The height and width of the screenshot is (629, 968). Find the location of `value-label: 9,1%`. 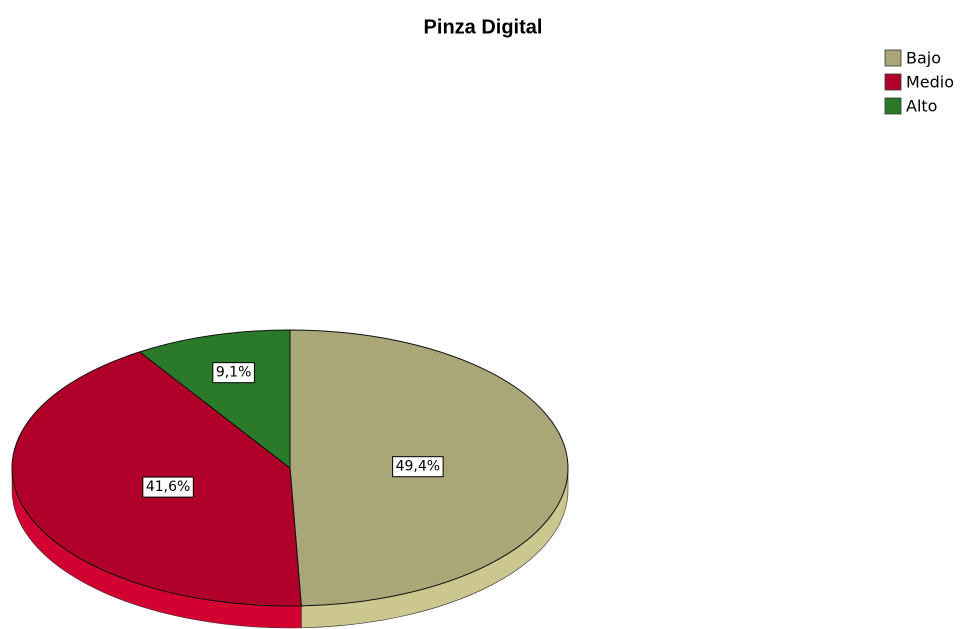

value-label: 9,1% is located at coordinates (234, 373).